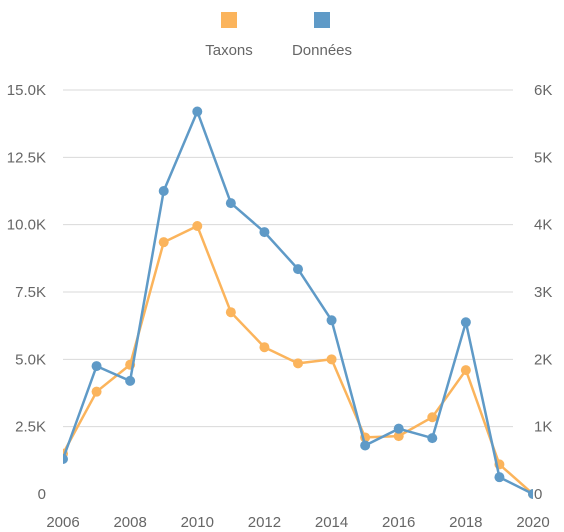 The image size is (564, 532). Describe the element at coordinates (229, 50) in the screenshot. I see `legend-label: Taxons` at that location.